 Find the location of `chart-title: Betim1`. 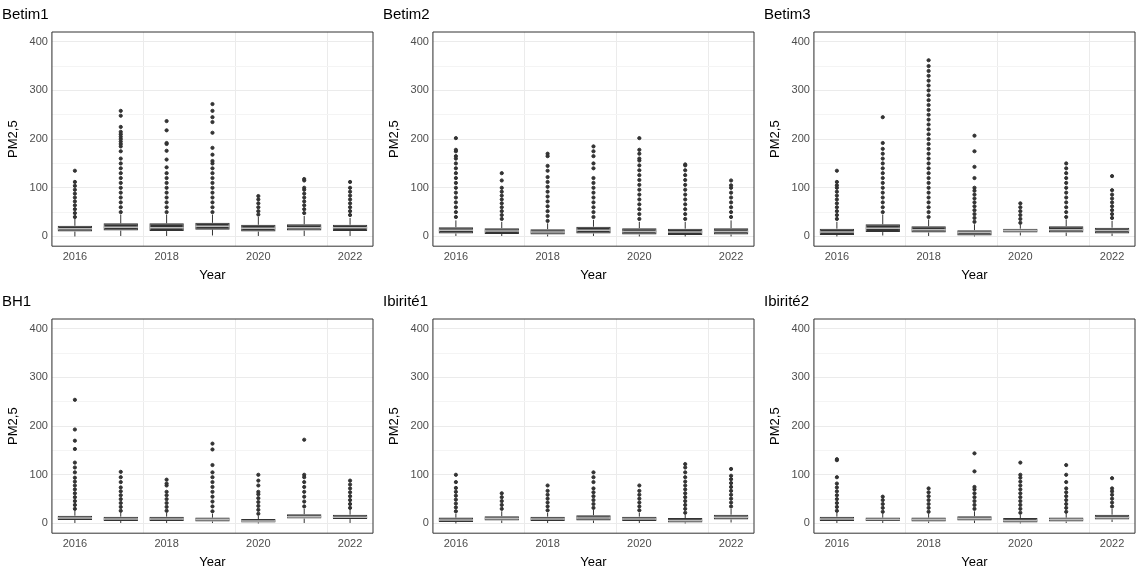

chart-title: Betim1 is located at coordinates (25, 14).